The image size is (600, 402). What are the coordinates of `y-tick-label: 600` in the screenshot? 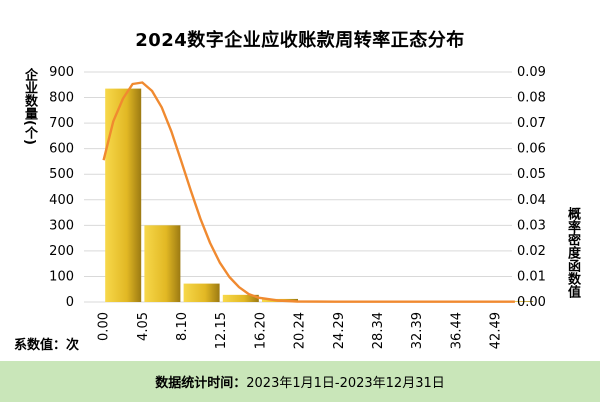 It's located at (61, 149).